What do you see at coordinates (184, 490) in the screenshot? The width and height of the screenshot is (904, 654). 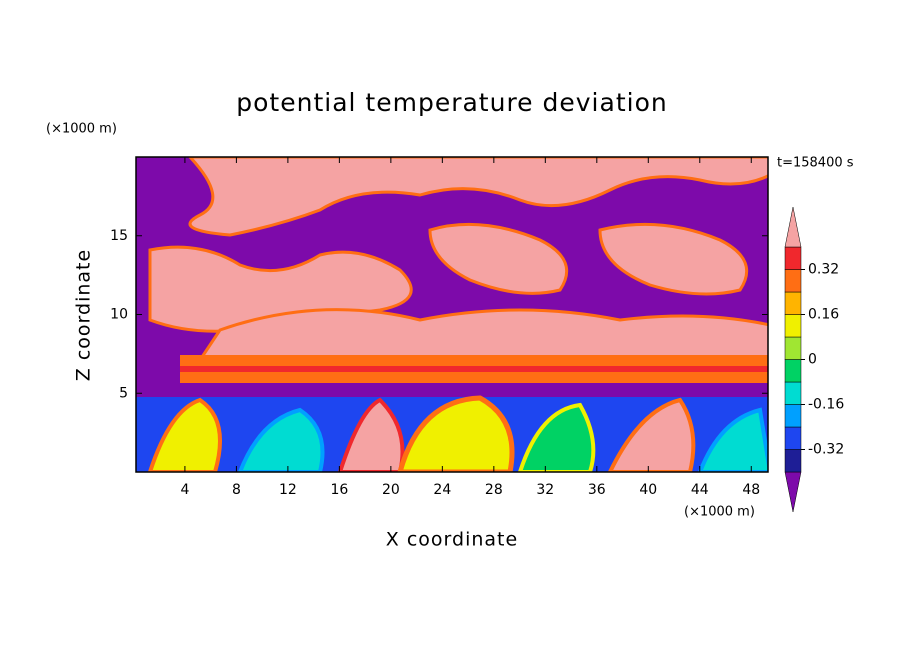 I see `x-tick-label: 4` at bounding box center [184, 490].